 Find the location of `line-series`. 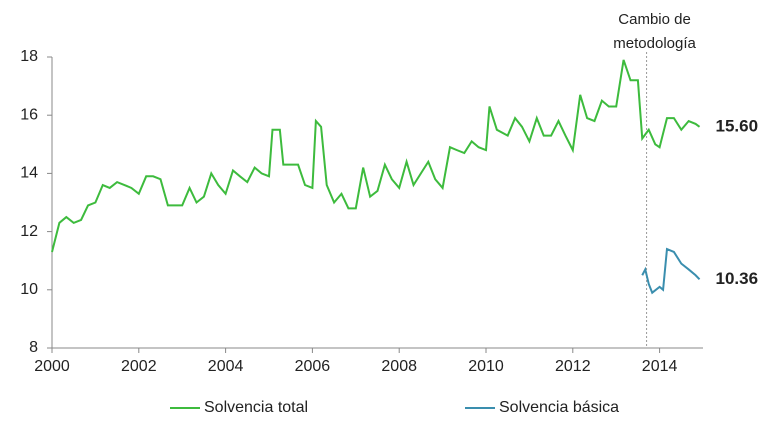

line-series is located at coordinates (671, 271).